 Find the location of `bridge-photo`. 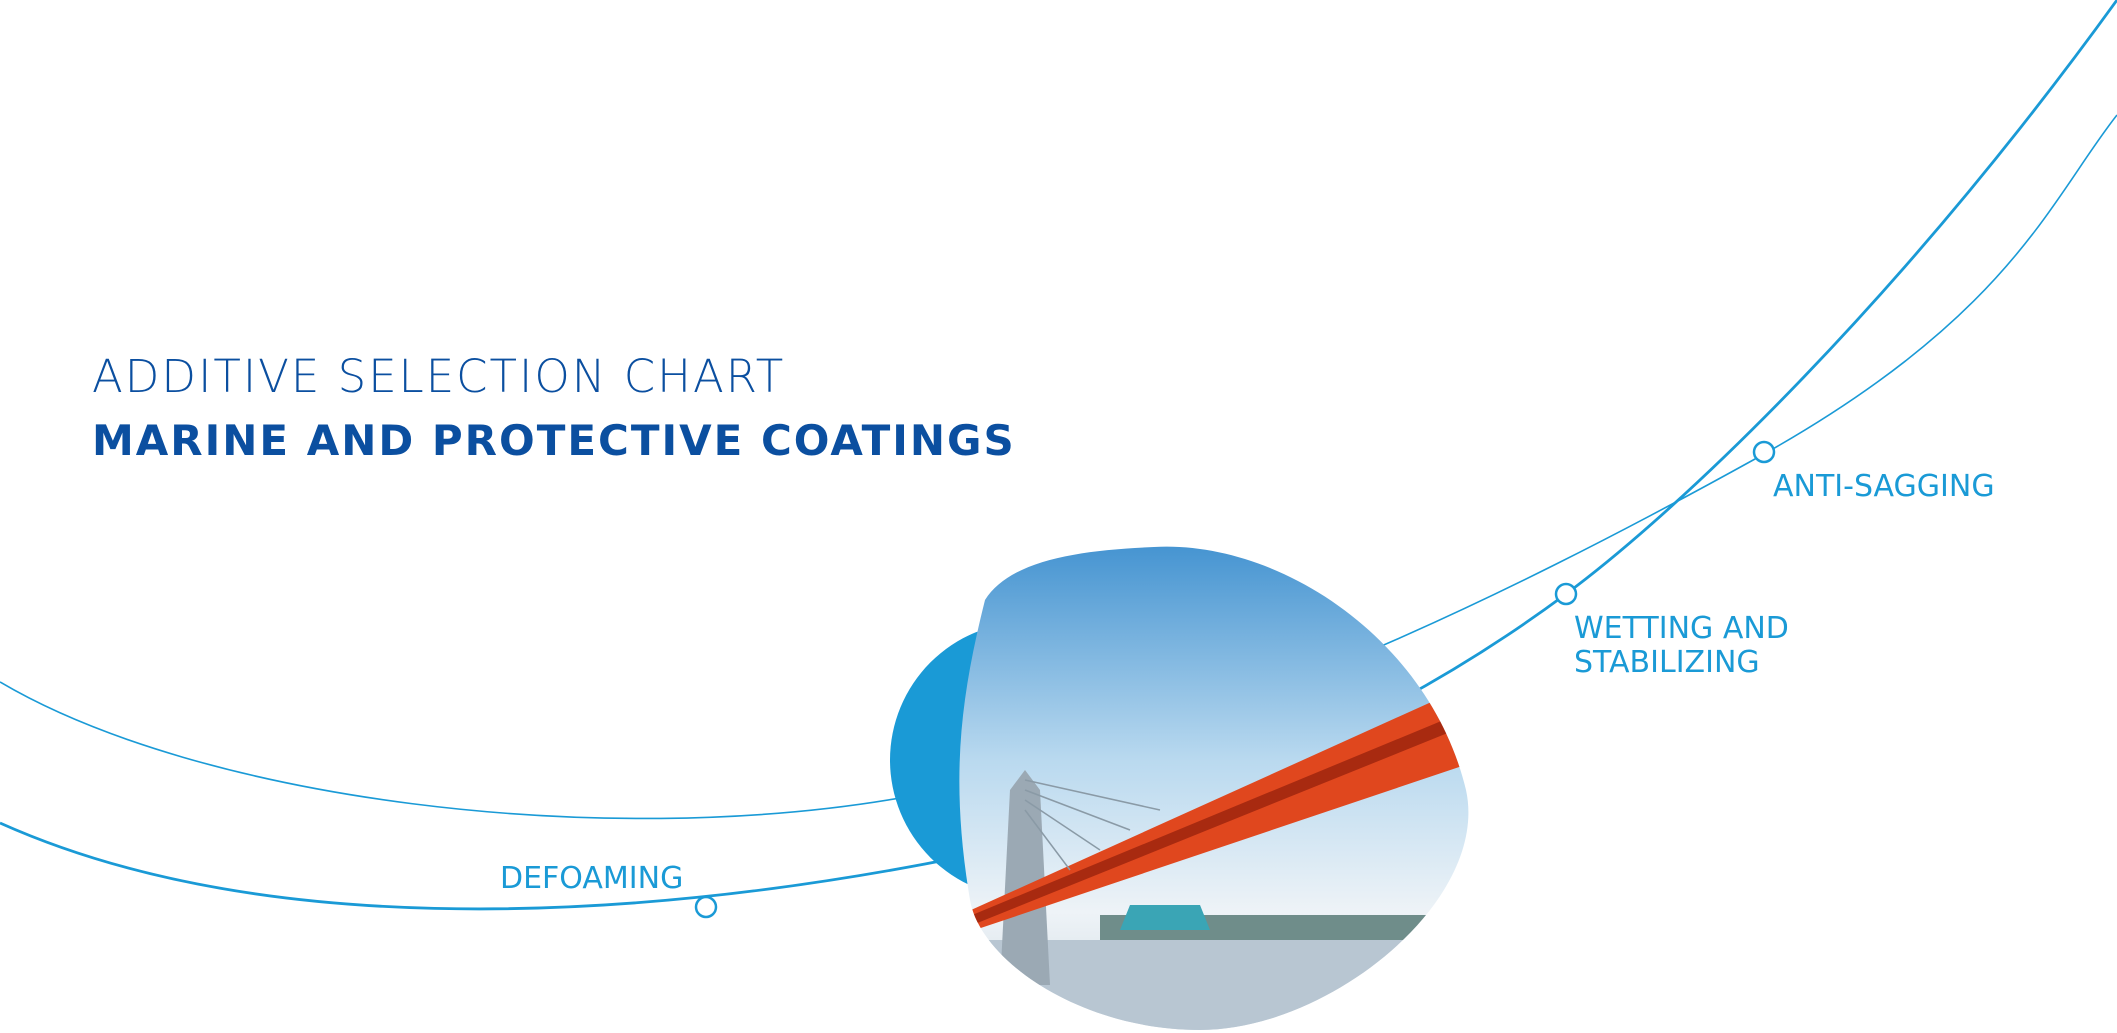

bridge-photo is located at coordinates (1214, 788).